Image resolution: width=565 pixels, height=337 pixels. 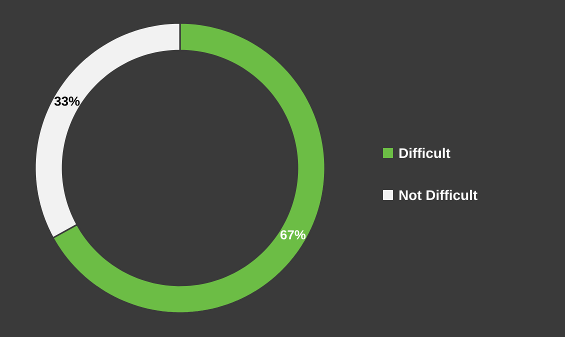 I want to click on legend-label: Difficult, so click(x=424, y=153).